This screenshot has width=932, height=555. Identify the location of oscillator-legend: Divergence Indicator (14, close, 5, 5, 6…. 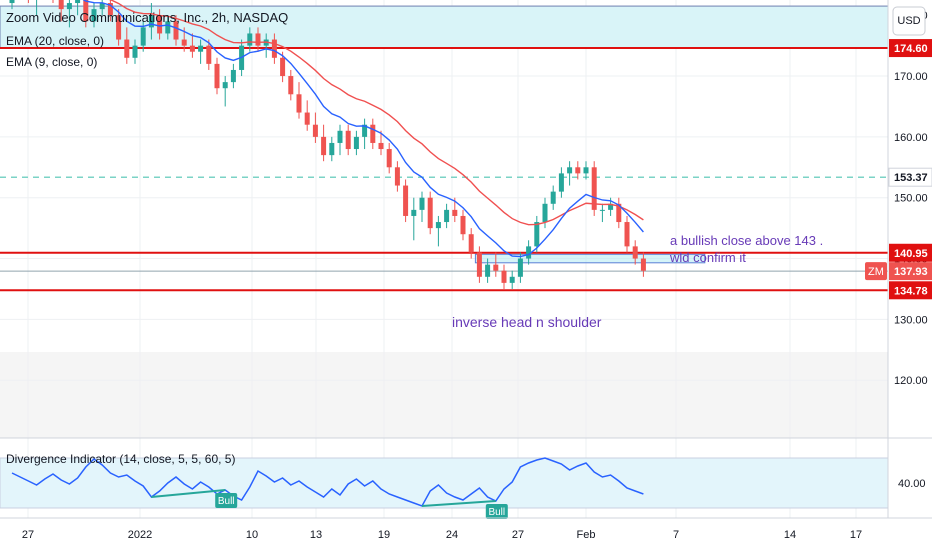
(120, 459).